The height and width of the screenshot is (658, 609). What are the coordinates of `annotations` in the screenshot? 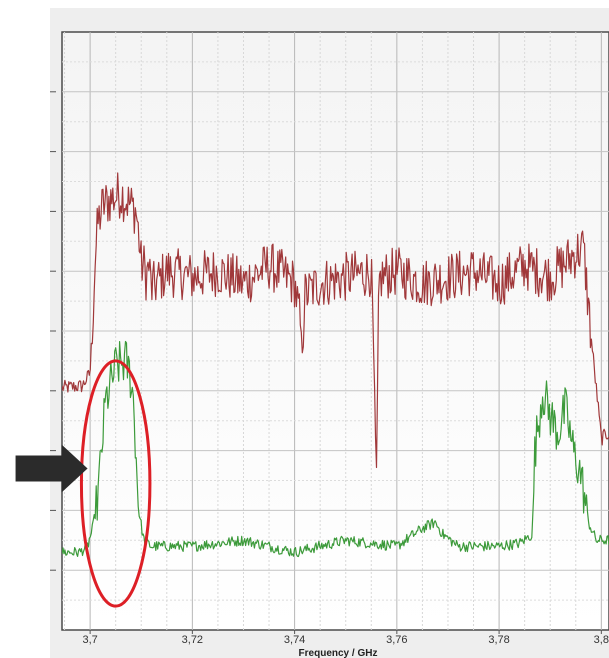 It's located at (83, 483).